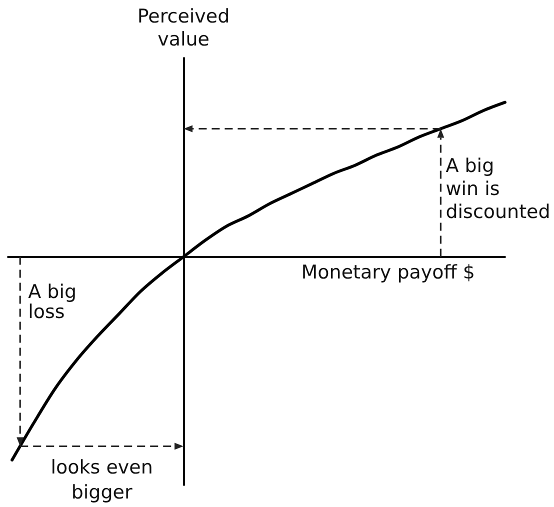 The width and height of the screenshot is (554, 507). Describe the element at coordinates (498, 188) in the screenshot. I see `annotation: A big win is discounted` at that location.